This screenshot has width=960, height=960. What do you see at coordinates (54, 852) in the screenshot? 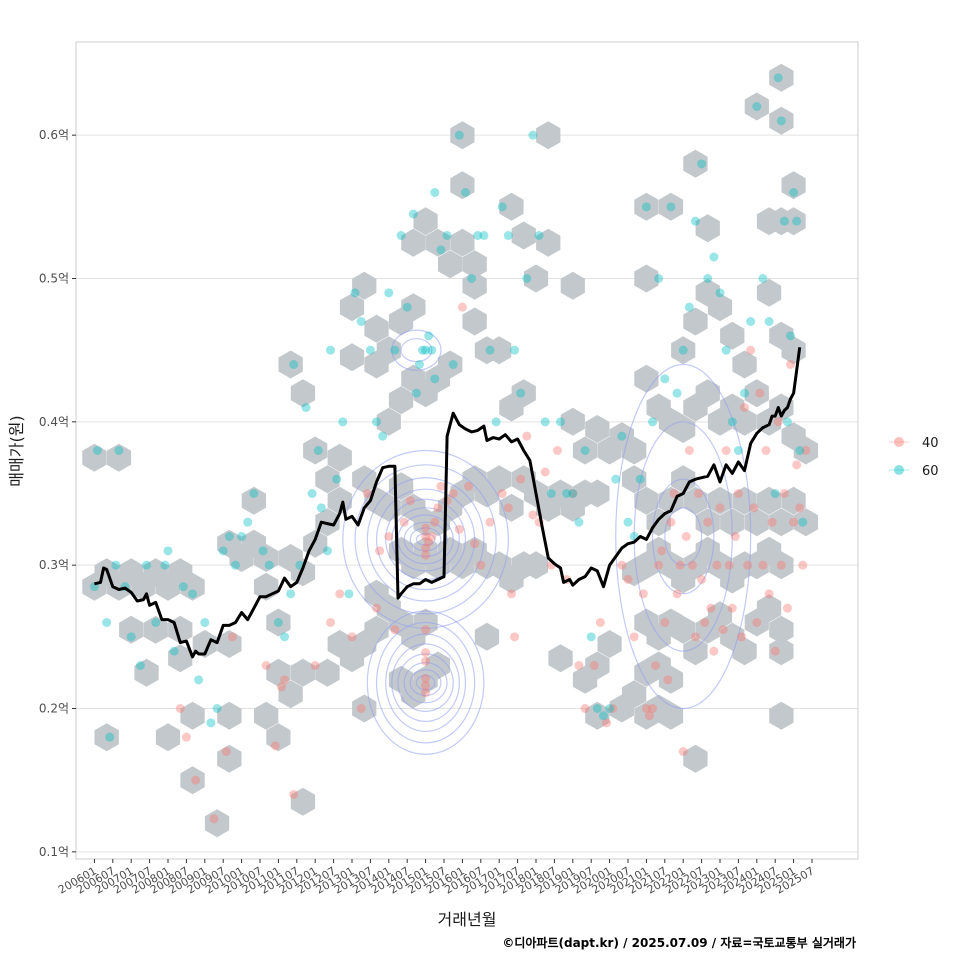
I see `y-tick-label: 0.1억` at bounding box center [54, 852].